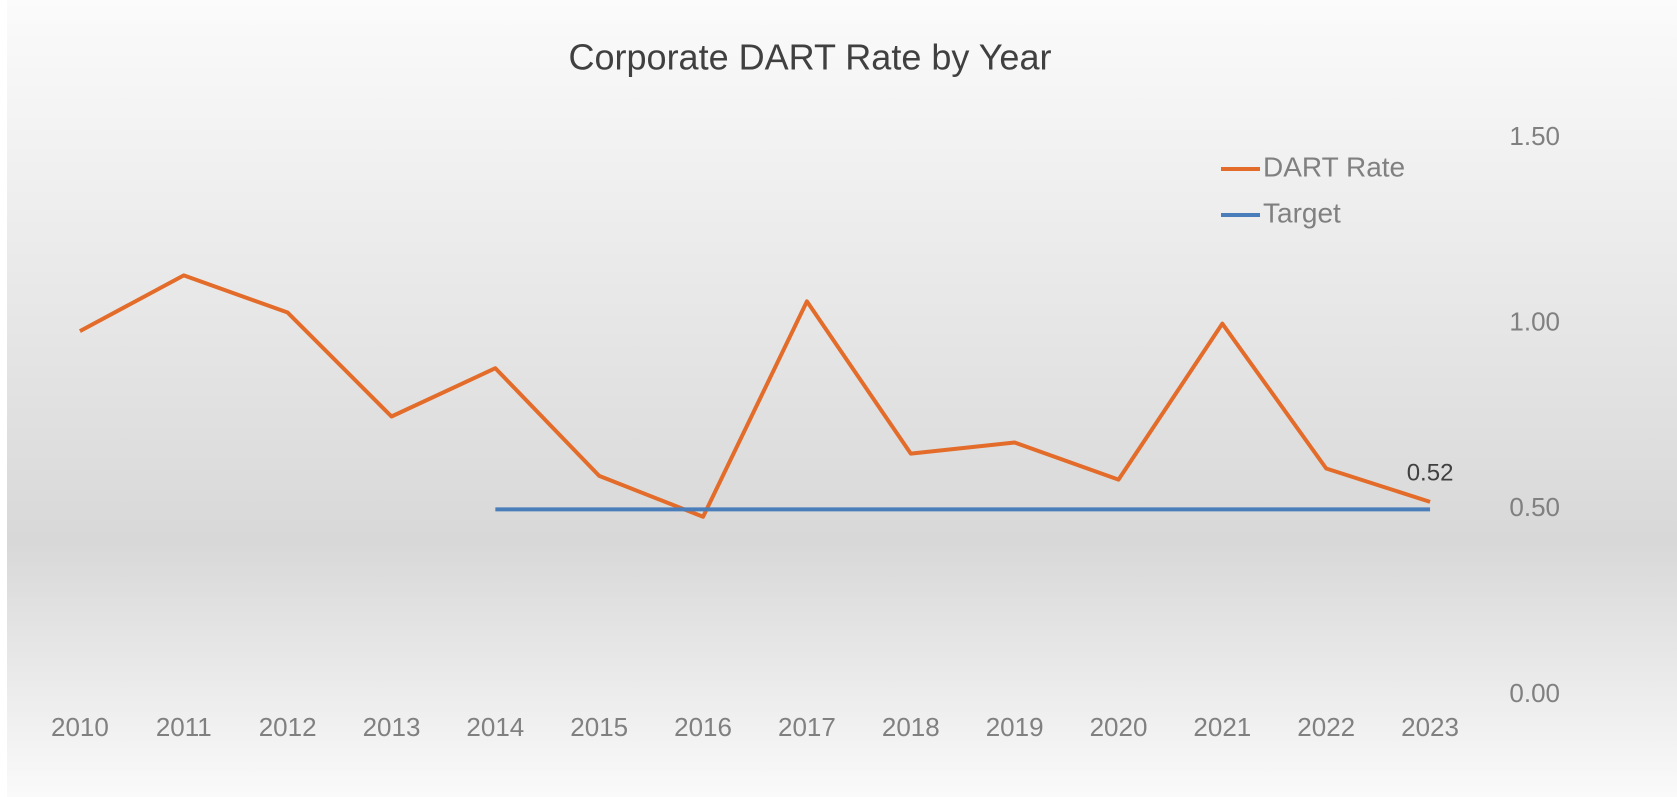  I want to click on x-tick-label: 2019, so click(1015, 727).